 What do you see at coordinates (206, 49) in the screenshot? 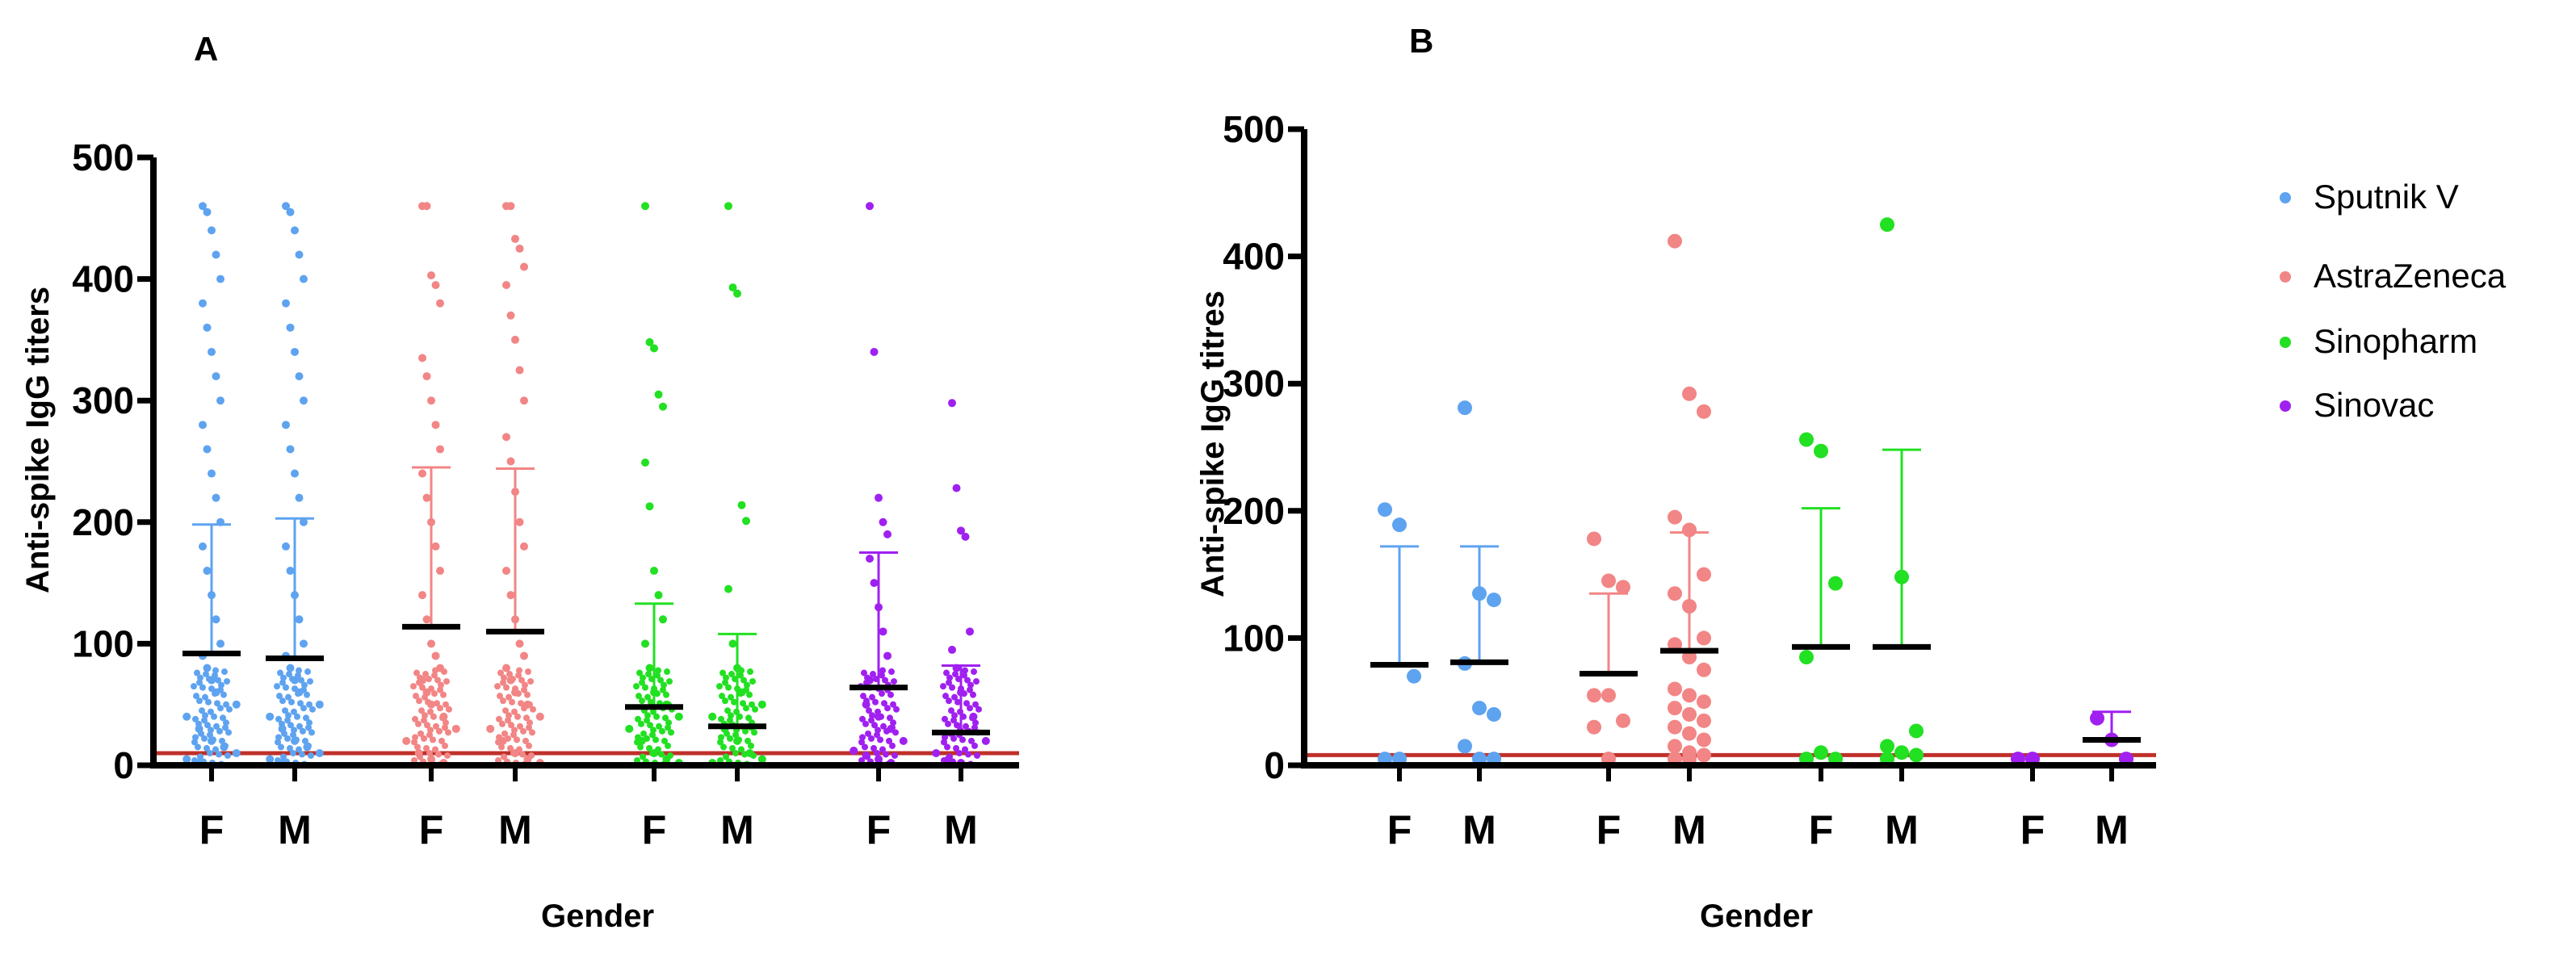
I see `panel-label-a: A` at bounding box center [206, 49].